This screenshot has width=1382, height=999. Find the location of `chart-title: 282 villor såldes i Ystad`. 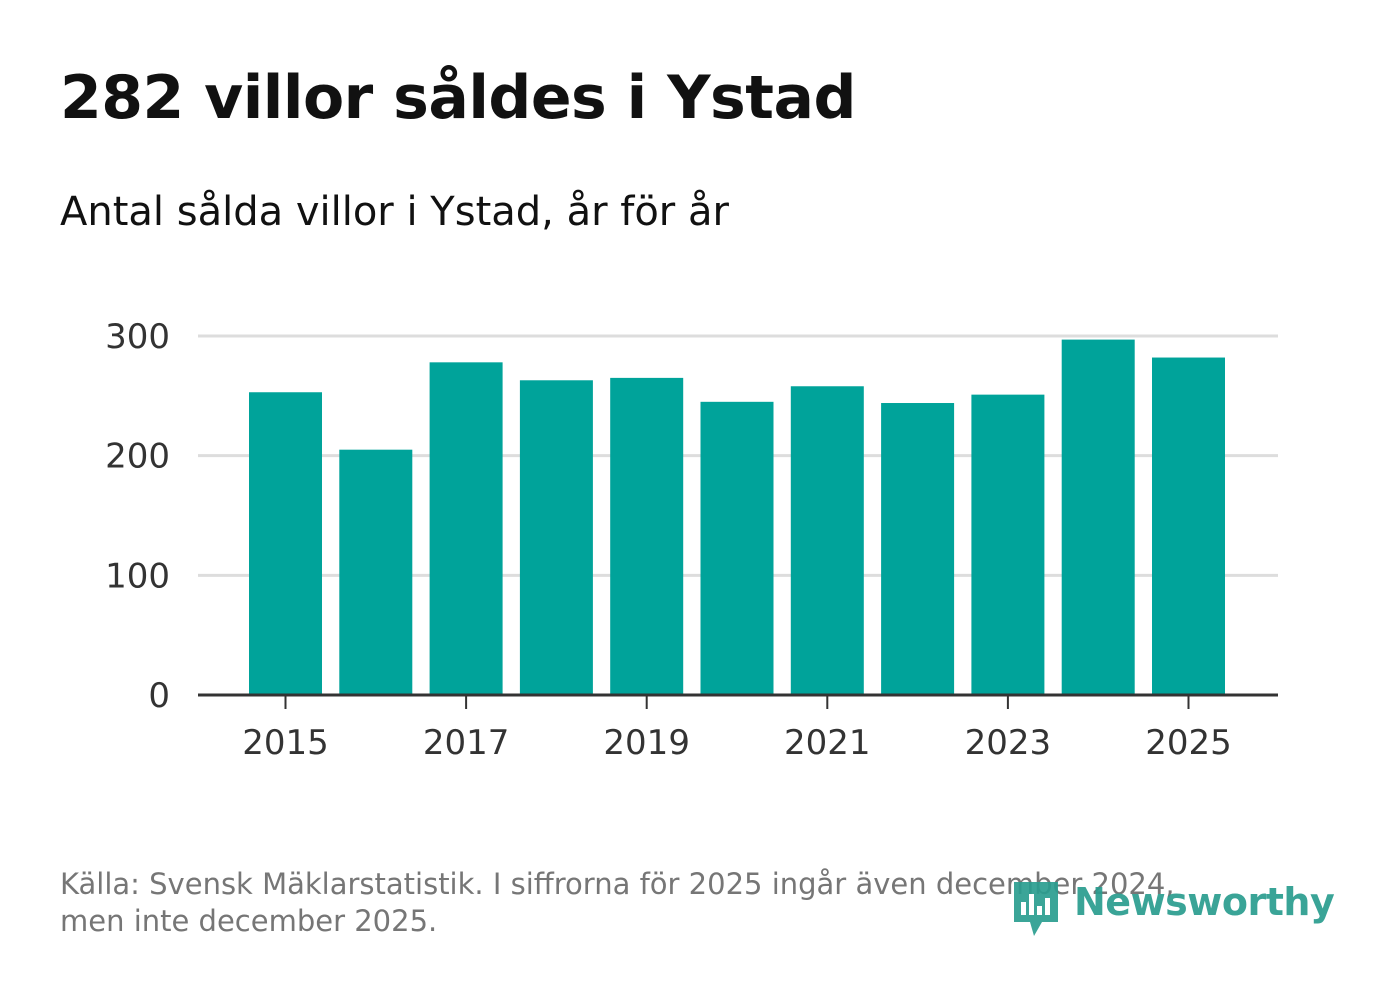

chart-title: 282 villor såldes i Ystad is located at coordinates (458, 98).